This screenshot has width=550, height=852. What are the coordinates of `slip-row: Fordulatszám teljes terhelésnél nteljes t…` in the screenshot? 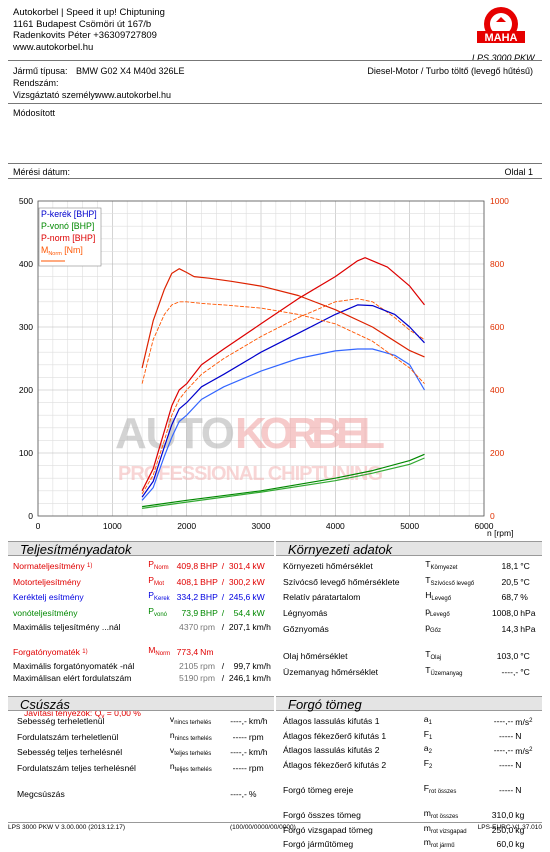 It's located at (145, 769).